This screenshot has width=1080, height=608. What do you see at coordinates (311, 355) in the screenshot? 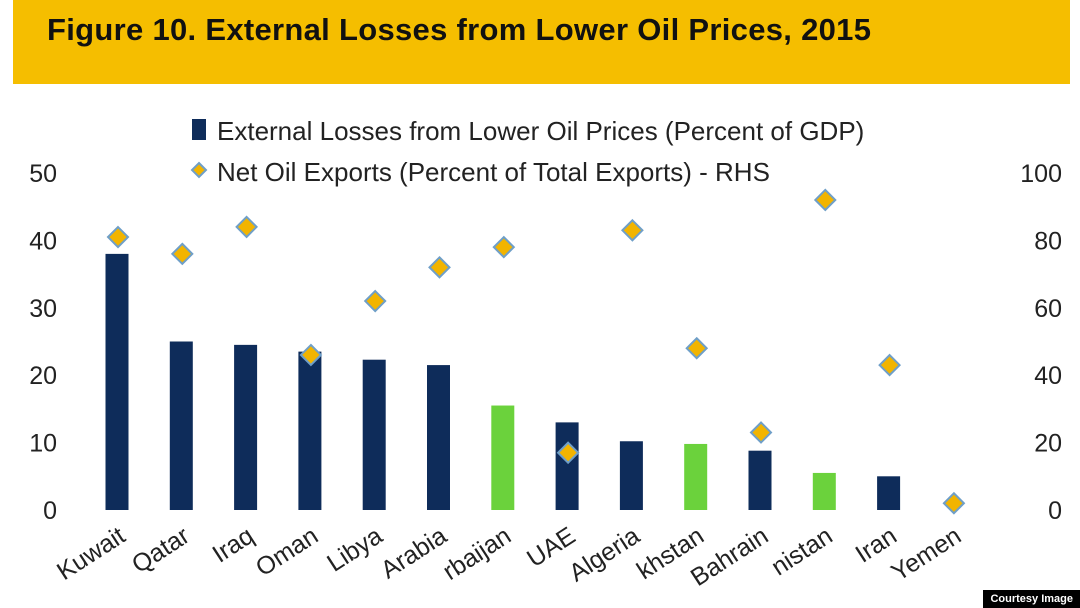
I see `marker-oman` at bounding box center [311, 355].